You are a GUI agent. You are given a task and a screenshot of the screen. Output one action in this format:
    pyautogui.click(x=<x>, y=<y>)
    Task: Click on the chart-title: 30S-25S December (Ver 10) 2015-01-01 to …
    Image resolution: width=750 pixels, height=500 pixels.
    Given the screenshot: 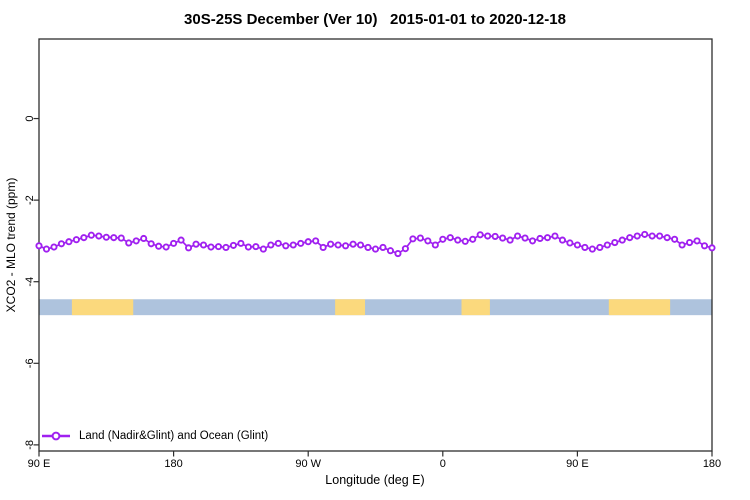 What is the action you would take?
    pyautogui.click(x=375, y=19)
    